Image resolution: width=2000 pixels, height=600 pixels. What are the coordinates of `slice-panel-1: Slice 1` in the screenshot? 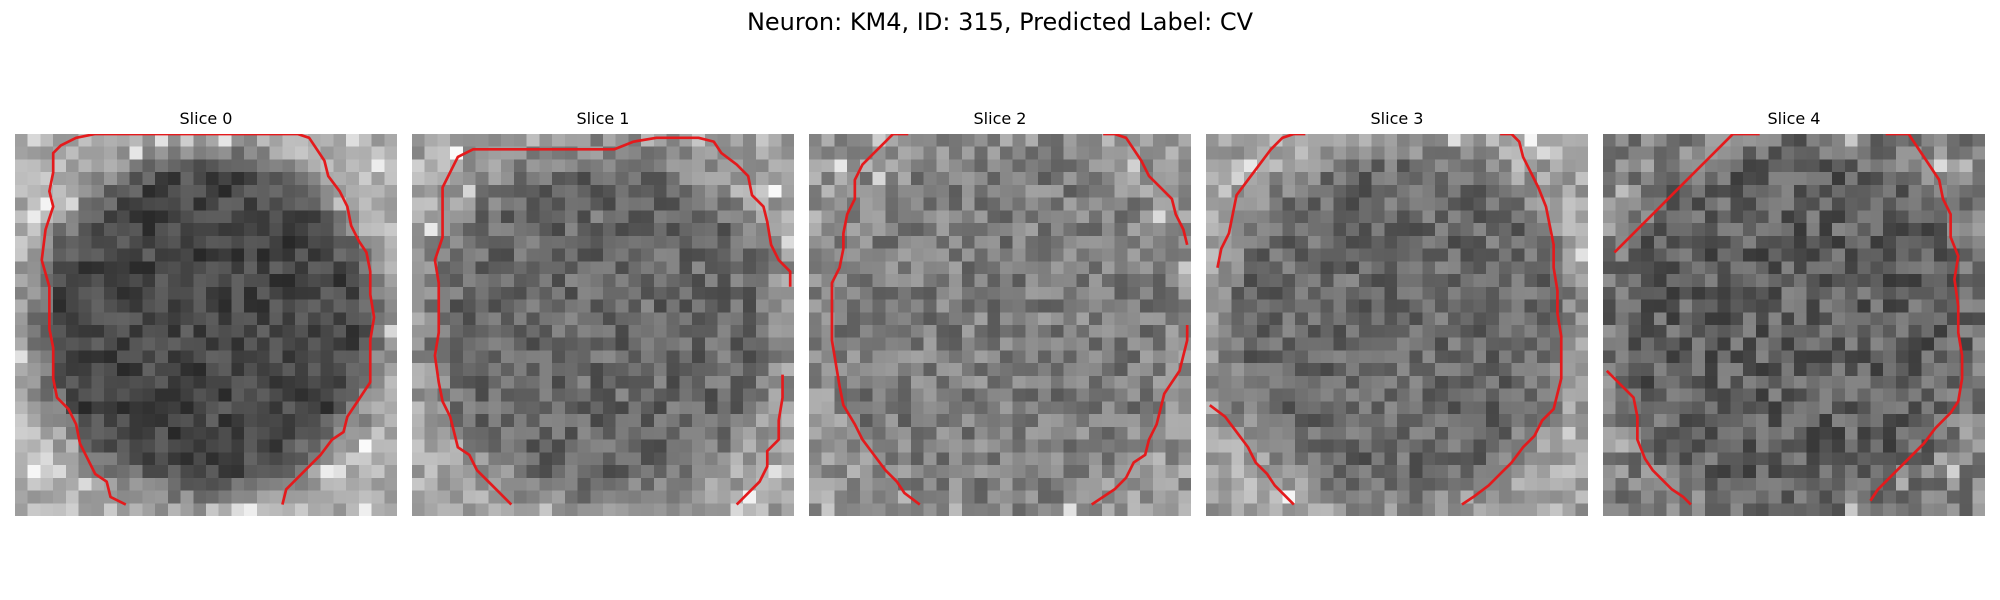 It's located at (603, 315).